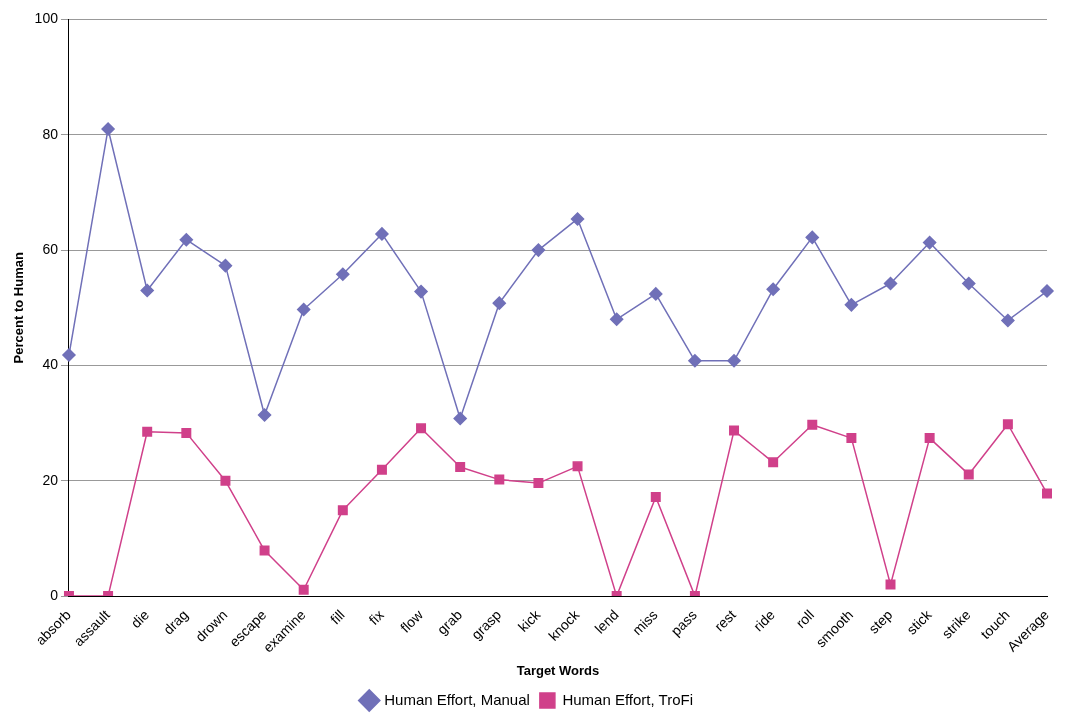 The height and width of the screenshot is (726, 1075). I want to click on x-tick-label: roll, so click(805, 619).